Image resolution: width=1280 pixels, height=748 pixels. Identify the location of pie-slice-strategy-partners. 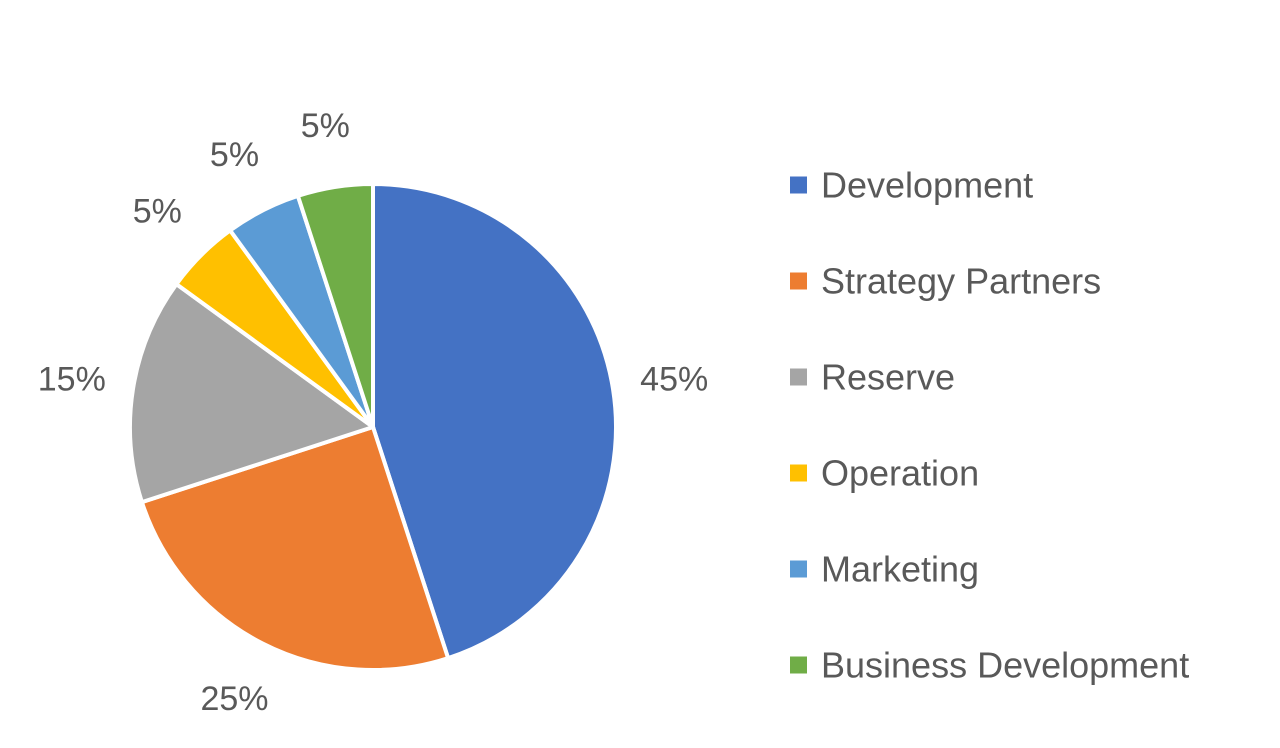
(295, 548).